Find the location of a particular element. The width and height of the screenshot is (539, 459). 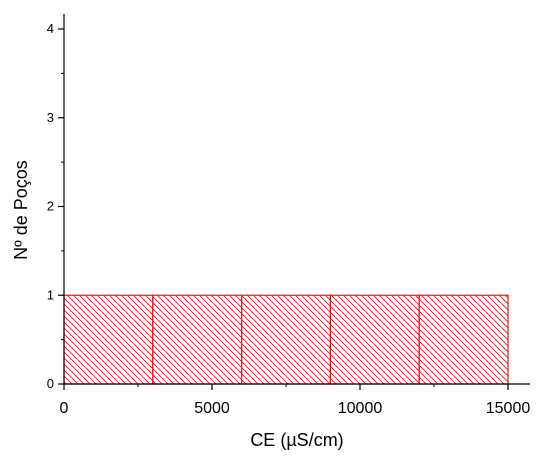

x-axis-label: CE (µS/cm) is located at coordinates (296, 440).